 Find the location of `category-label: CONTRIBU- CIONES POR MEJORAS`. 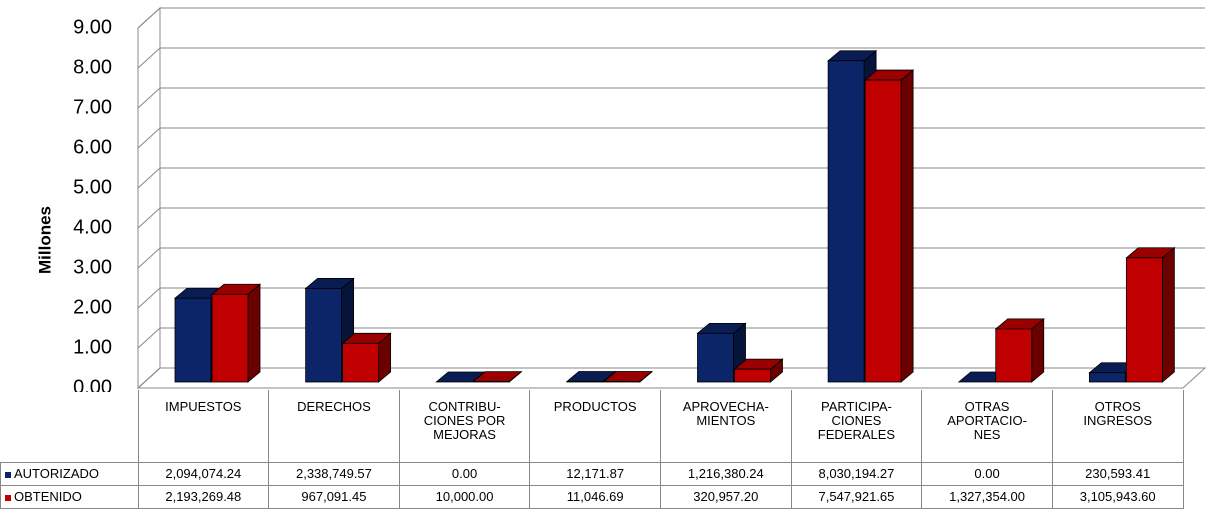

category-label: CONTRIBU- CIONES POR MEJORAS is located at coordinates (464, 426).